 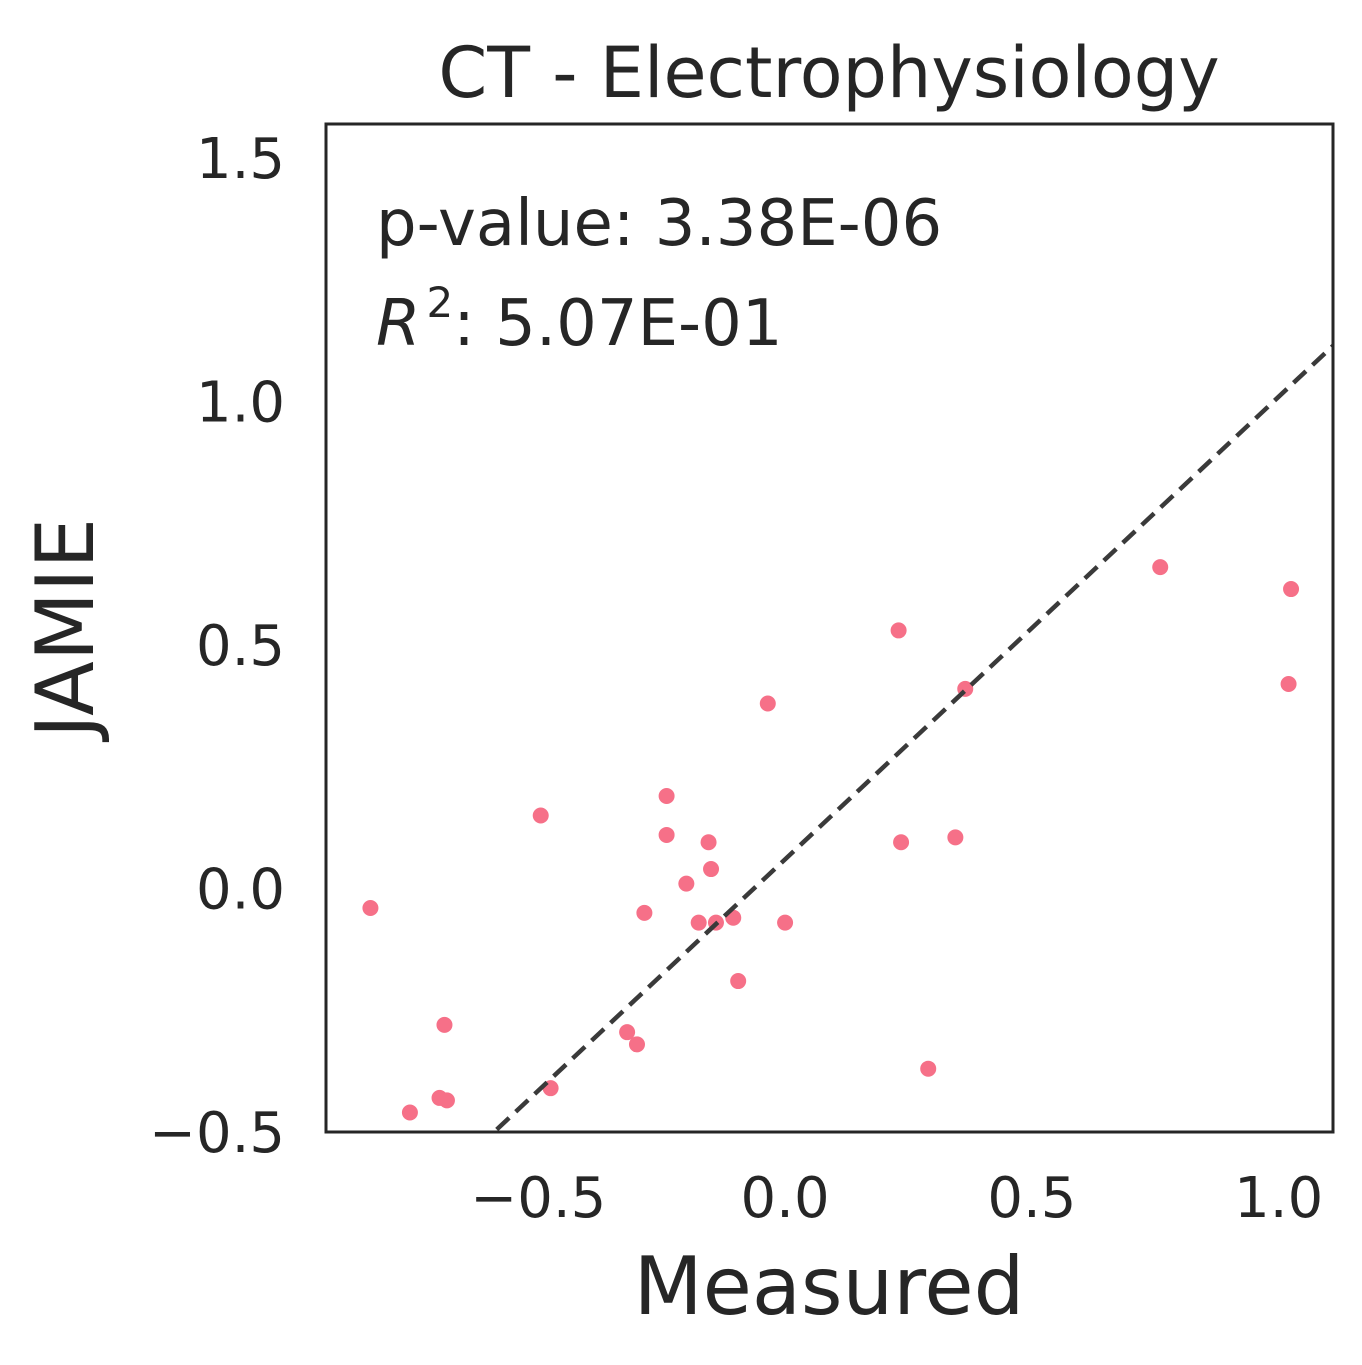 What do you see at coordinates (828, 73) in the screenshot?
I see `chart-title: CT - Electrophysiology` at bounding box center [828, 73].